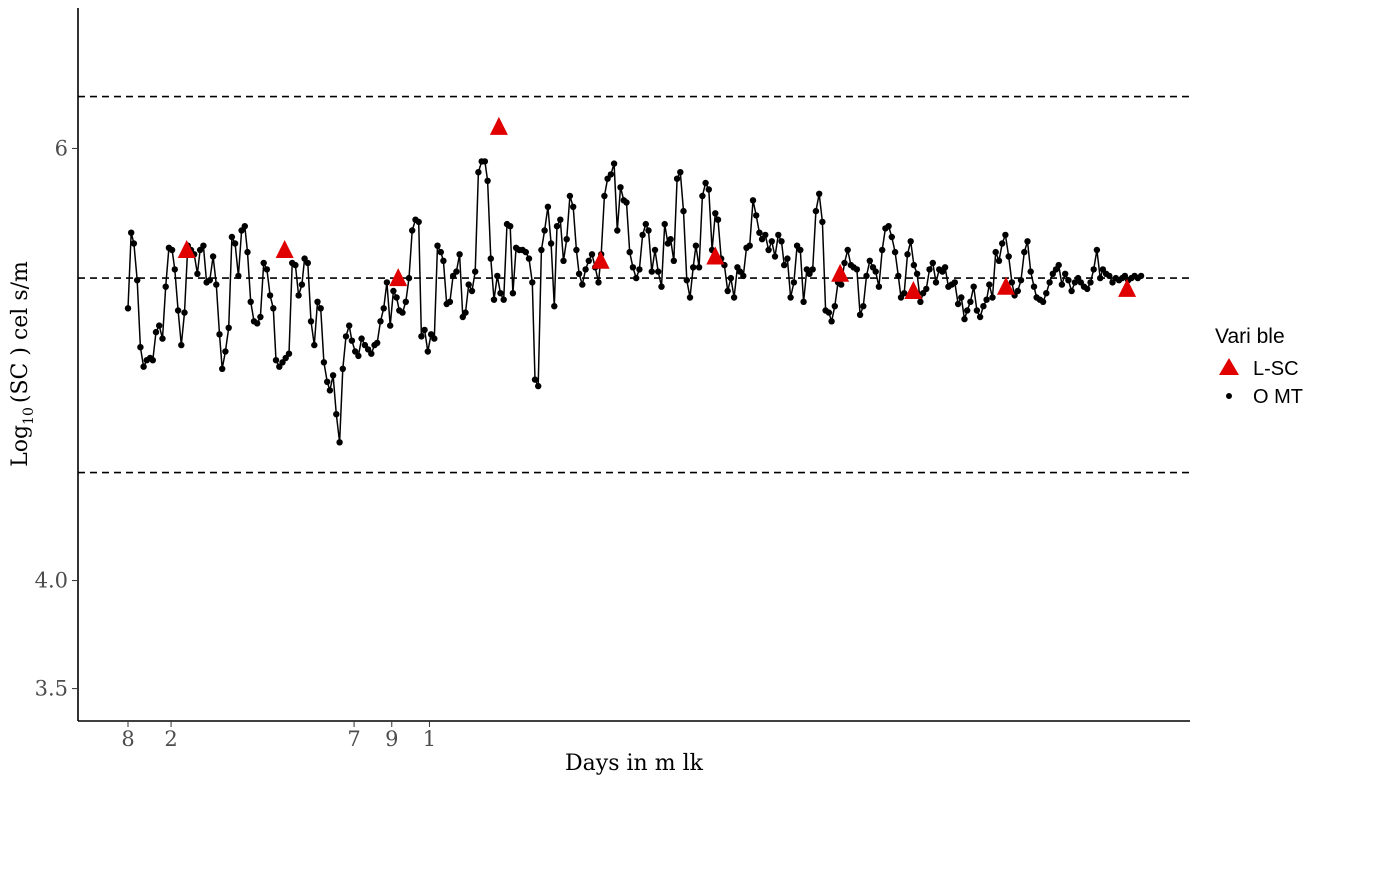 This screenshot has height=871, width=1379. Describe the element at coordinates (391, 739) in the screenshot. I see `x-tick-label-3: 9` at that location.